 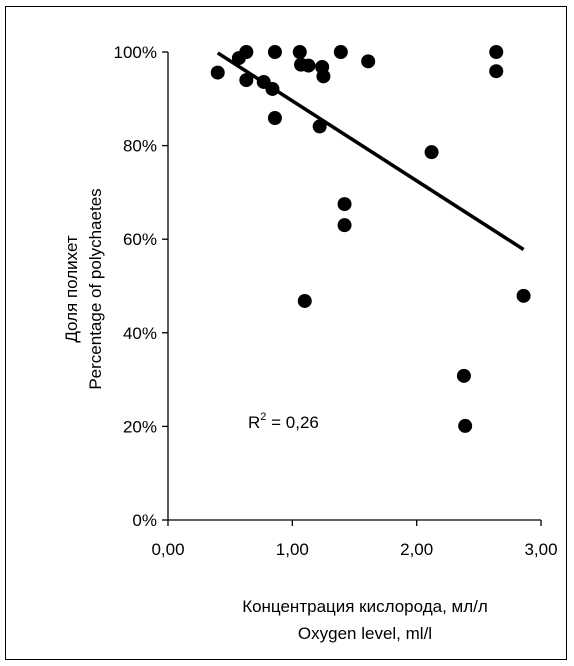 I want to click on x-tick-label: 0,00, so click(x=167, y=549).